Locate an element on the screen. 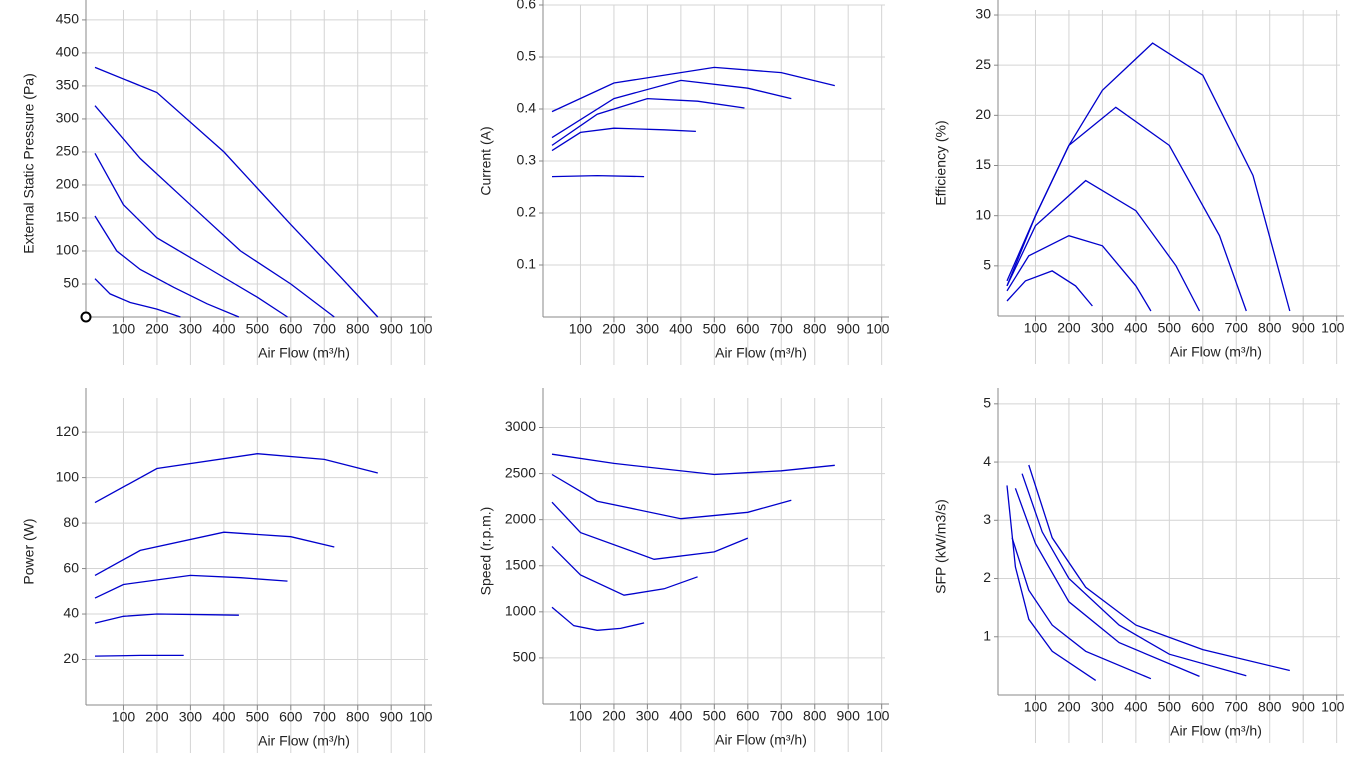  y-tick-label: 1000 is located at coordinates (520, 611).